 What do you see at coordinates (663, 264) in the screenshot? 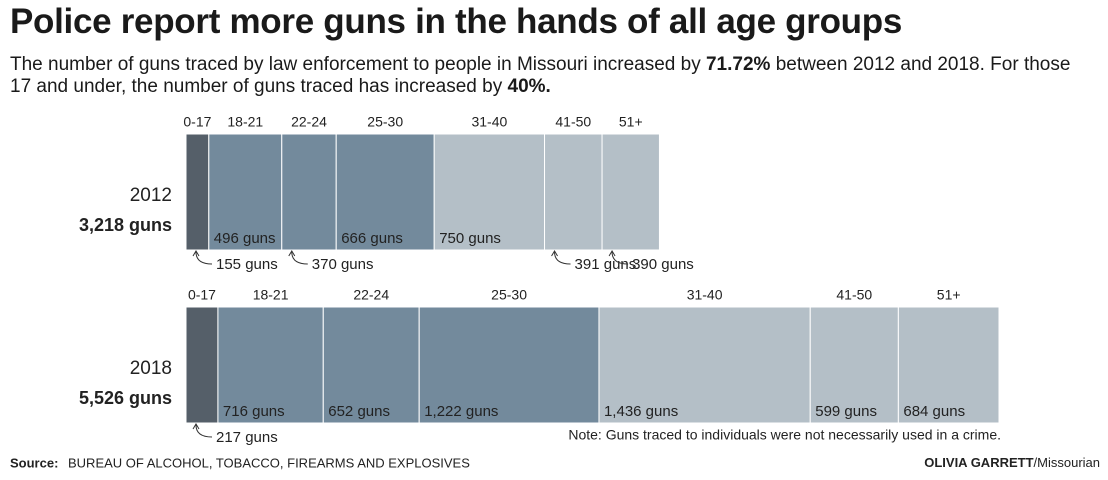
I see `value-label: 390 guns` at bounding box center [663, 264].